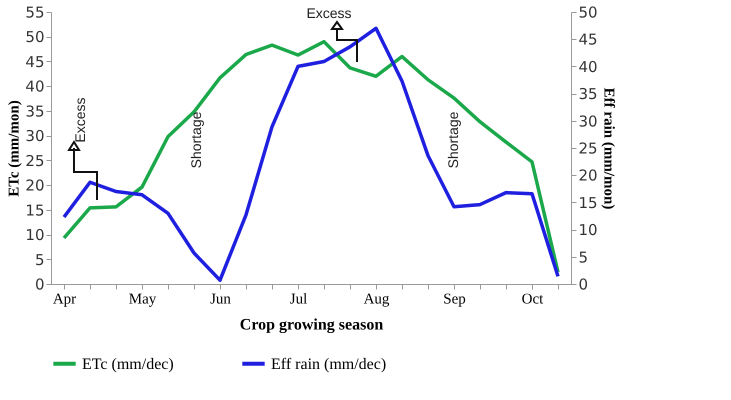 This screenshot has height=400, width=731. Describe the element at coordinates (34, 87) in the screenshot. I see `y-tick-label: 40` at that location.